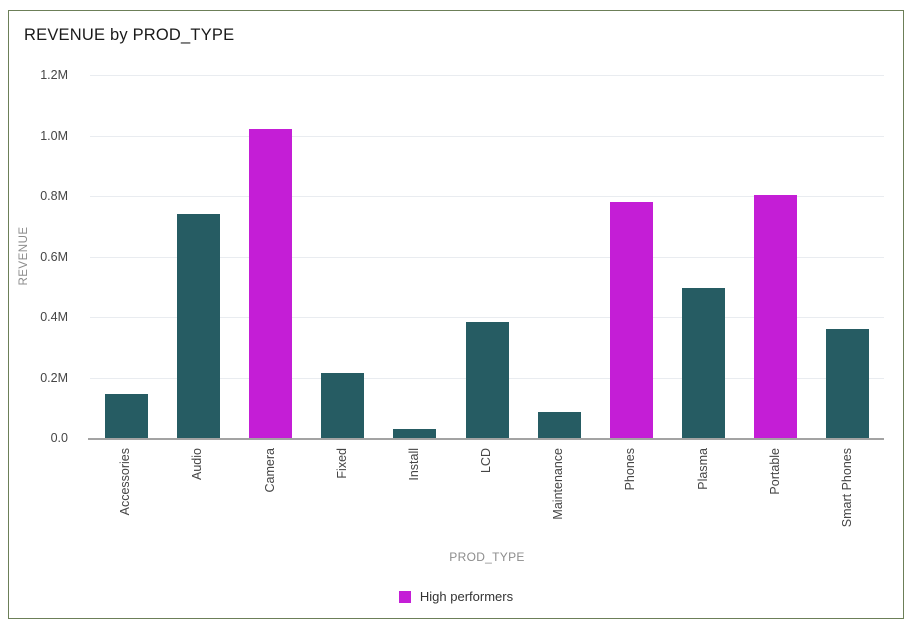 Image resolution: width=910 pixels, height=626 pixels. Describe the element at coordinates (341, 463) in the screenshot. I see `category-label: Fixed` at that location.